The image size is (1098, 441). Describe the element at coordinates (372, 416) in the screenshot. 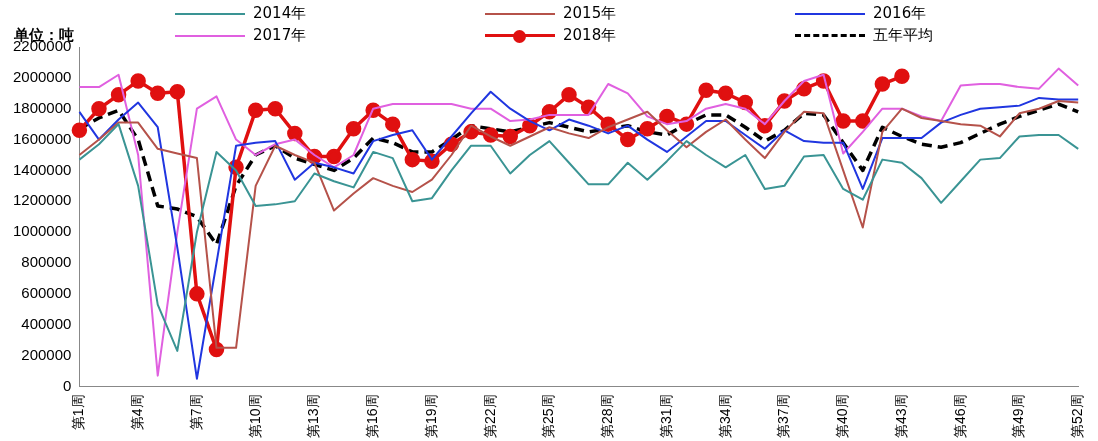

I see `x-tick-label: 第16周` at that location.